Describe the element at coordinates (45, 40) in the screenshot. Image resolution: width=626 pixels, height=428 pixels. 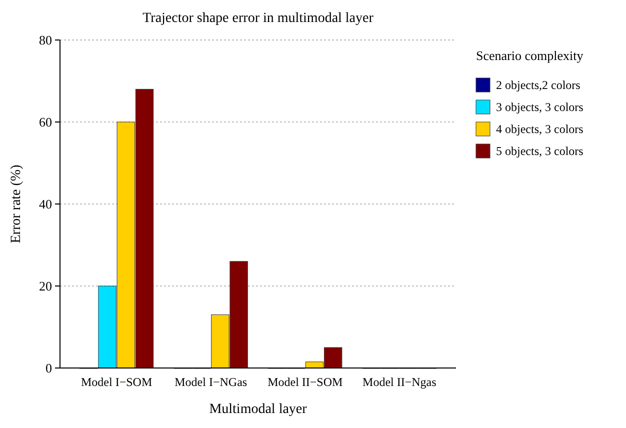
I see `y-tick-label: 80` at that location.